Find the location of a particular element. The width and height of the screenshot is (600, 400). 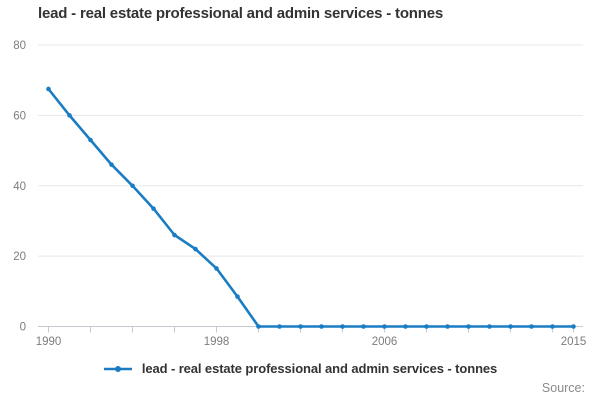

legend-dot-icon is located at coordinates (117, 368).